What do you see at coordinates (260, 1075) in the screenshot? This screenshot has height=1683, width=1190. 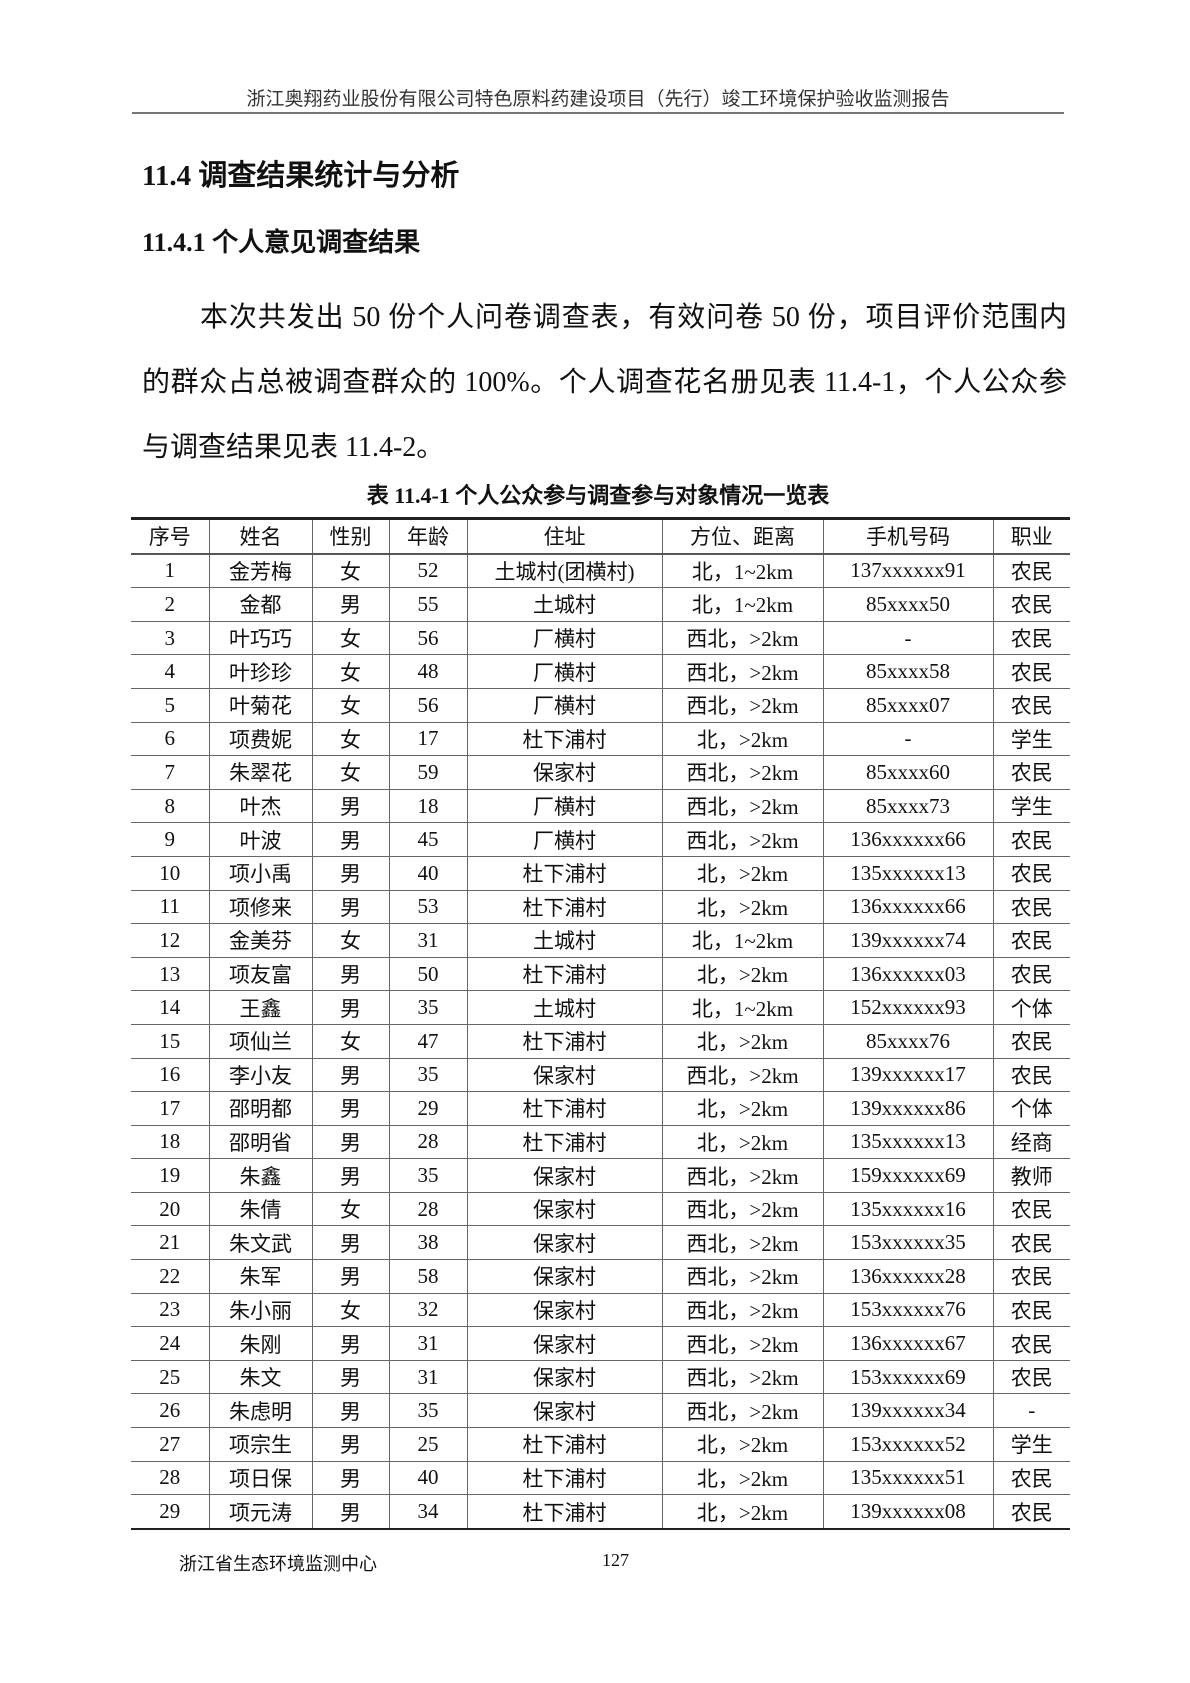 I see `table-cell: 李小友` at bounding box center [260, 1075].